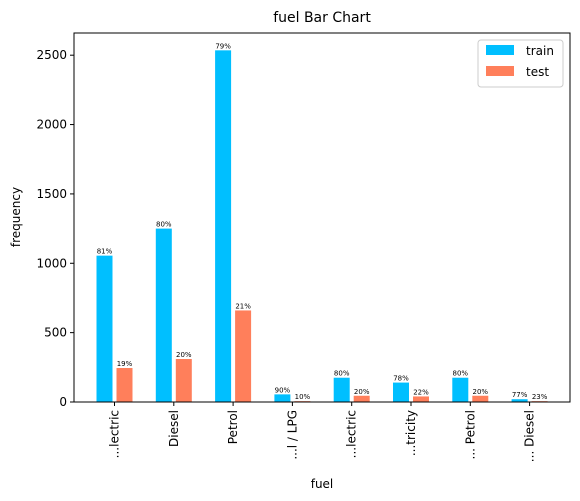 The image size is (580, 501). I want to click on legend-label-train: train, so click(540, 51).